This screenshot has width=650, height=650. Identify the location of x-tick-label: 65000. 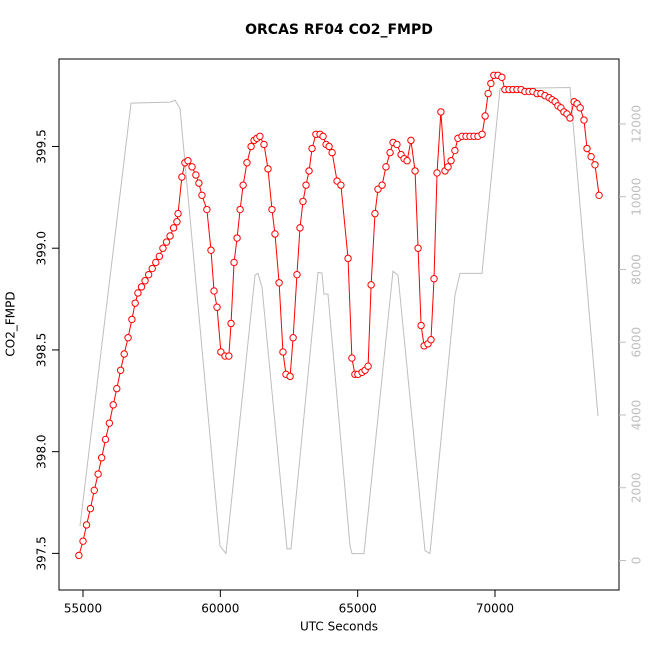
(358, 609).